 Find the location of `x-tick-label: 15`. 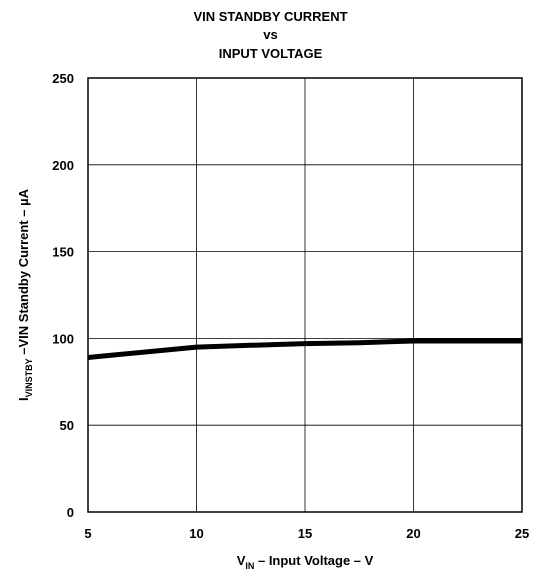

x-tick-label: 15 is located at coordinates (305, 533).